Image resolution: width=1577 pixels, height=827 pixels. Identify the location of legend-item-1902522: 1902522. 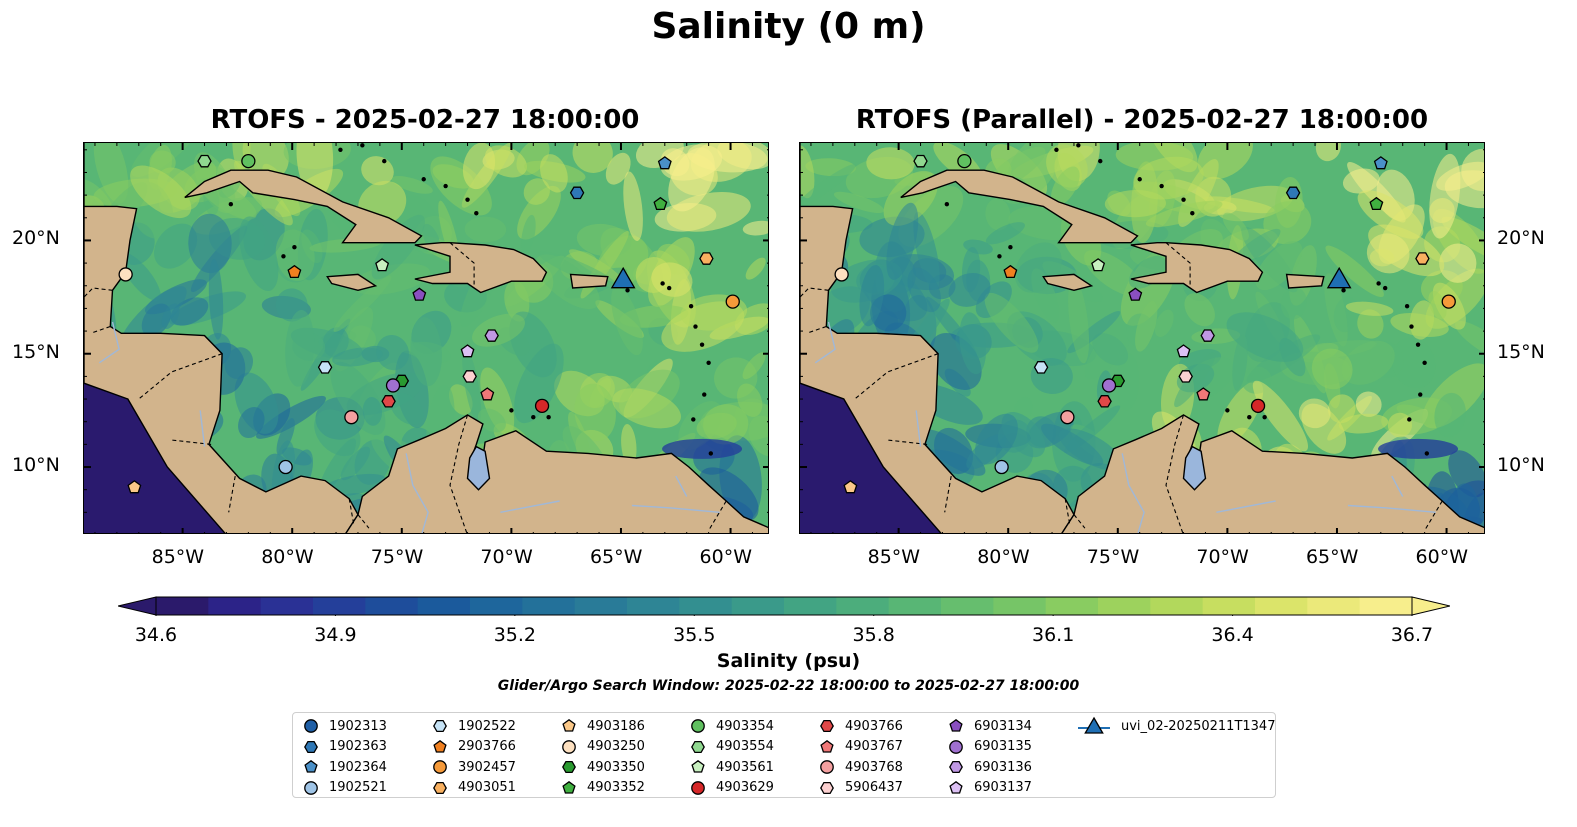
(474, 726).